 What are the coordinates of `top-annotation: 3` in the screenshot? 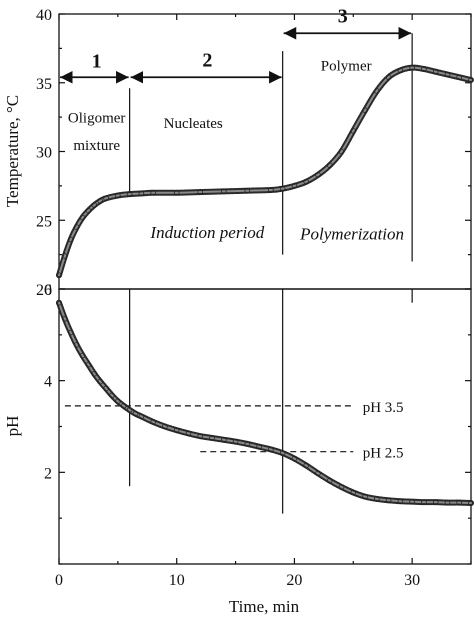 It's located at (343, 16).